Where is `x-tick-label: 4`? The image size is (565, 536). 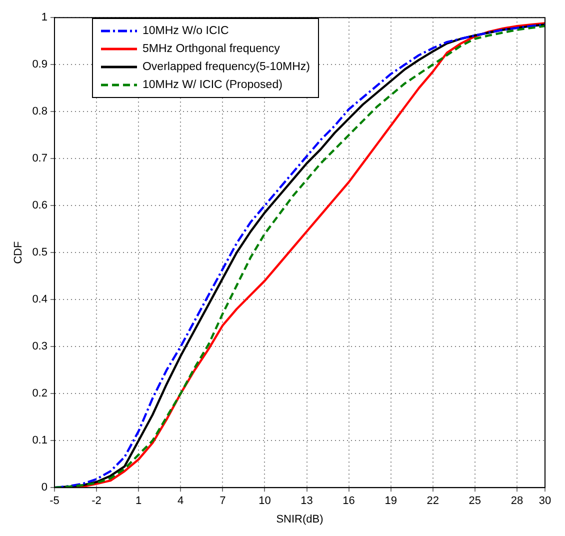
x-tick-label: 4 is located at coordinates (181, 501).